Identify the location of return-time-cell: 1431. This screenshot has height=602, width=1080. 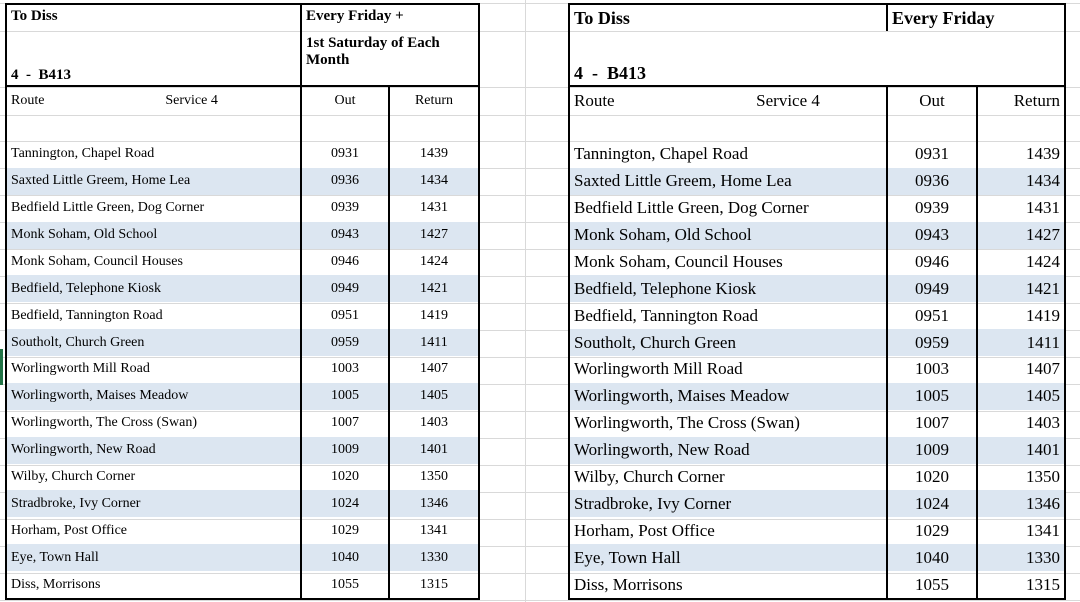
(1021, 208).